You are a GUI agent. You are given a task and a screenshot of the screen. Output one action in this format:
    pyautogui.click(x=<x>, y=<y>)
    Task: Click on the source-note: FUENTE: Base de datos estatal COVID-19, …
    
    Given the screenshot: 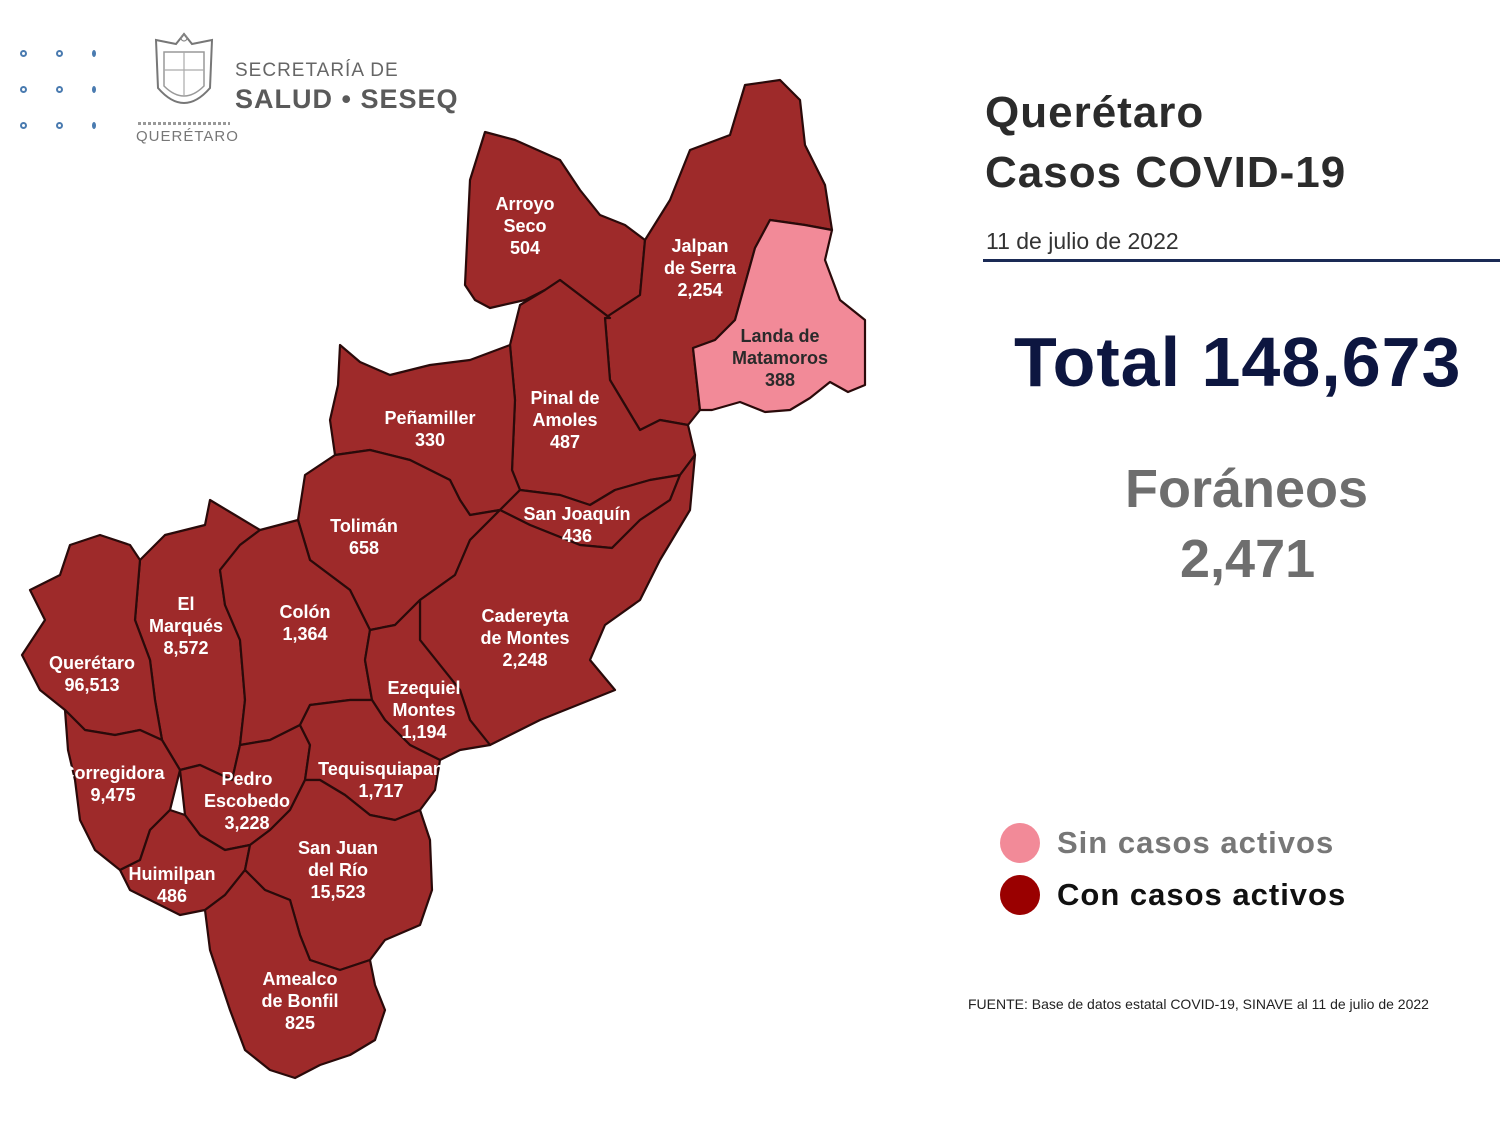 What is the action you would take?
    pyautogui.click(x=1198, y=1004)
    